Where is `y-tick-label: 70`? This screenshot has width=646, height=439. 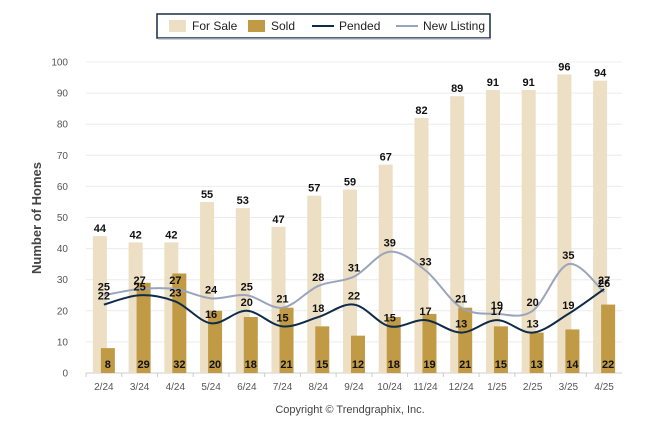 y-tick-label: 70 is located at coordinates (63, 156).